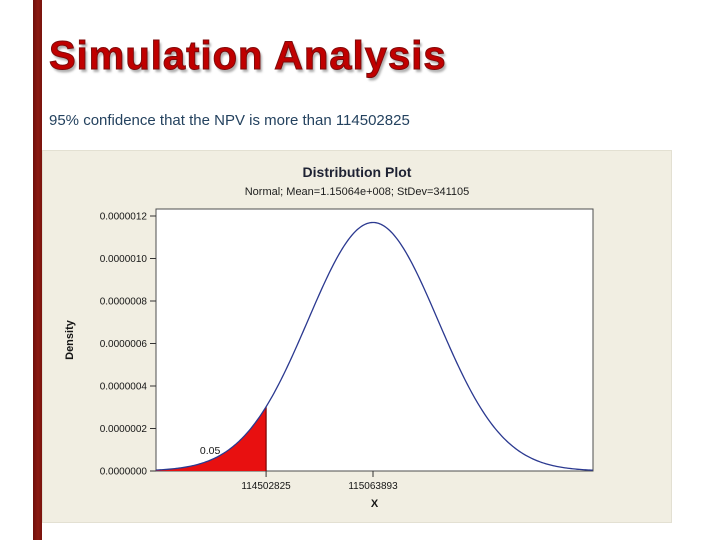  What do you see at coordinates (211, 438) in the screenshot?
I see `shaded-tail-region` at bounding box center [211, 438].